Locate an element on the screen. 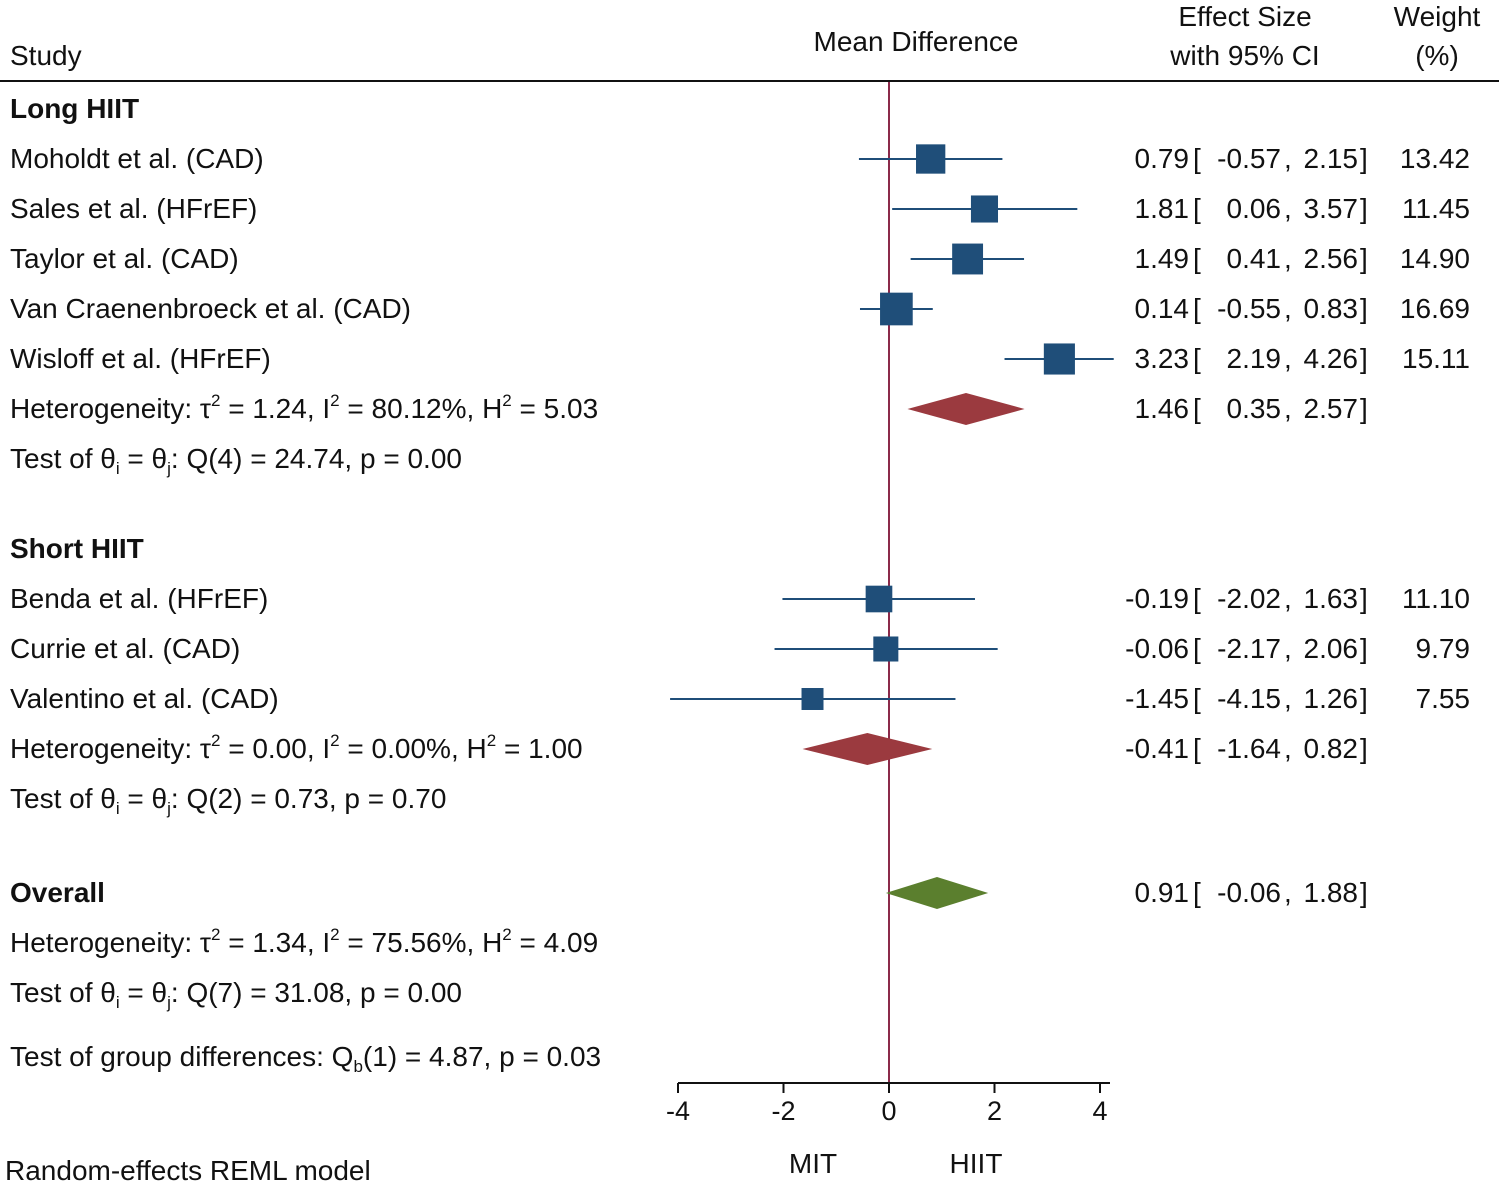 This screenshot has height=1186, width=1499. study-es: 1.49 is located at coordinates (1162, 258).